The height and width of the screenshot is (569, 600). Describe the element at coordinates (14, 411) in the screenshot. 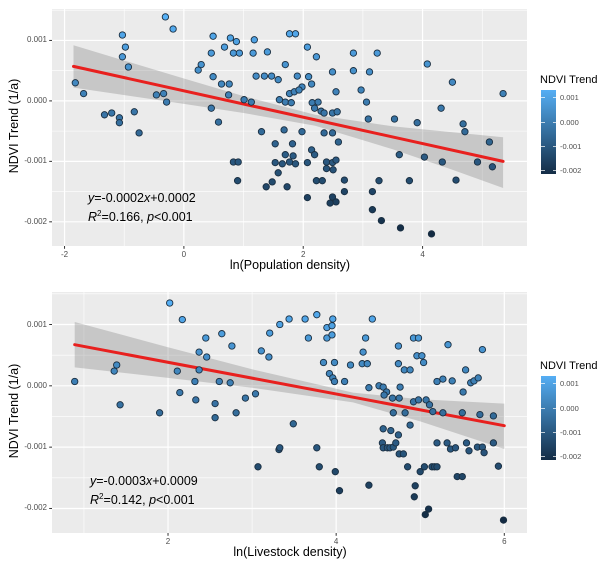

I see `y-axis-label-bottom: NDVI Trend (1/a)` at that location.